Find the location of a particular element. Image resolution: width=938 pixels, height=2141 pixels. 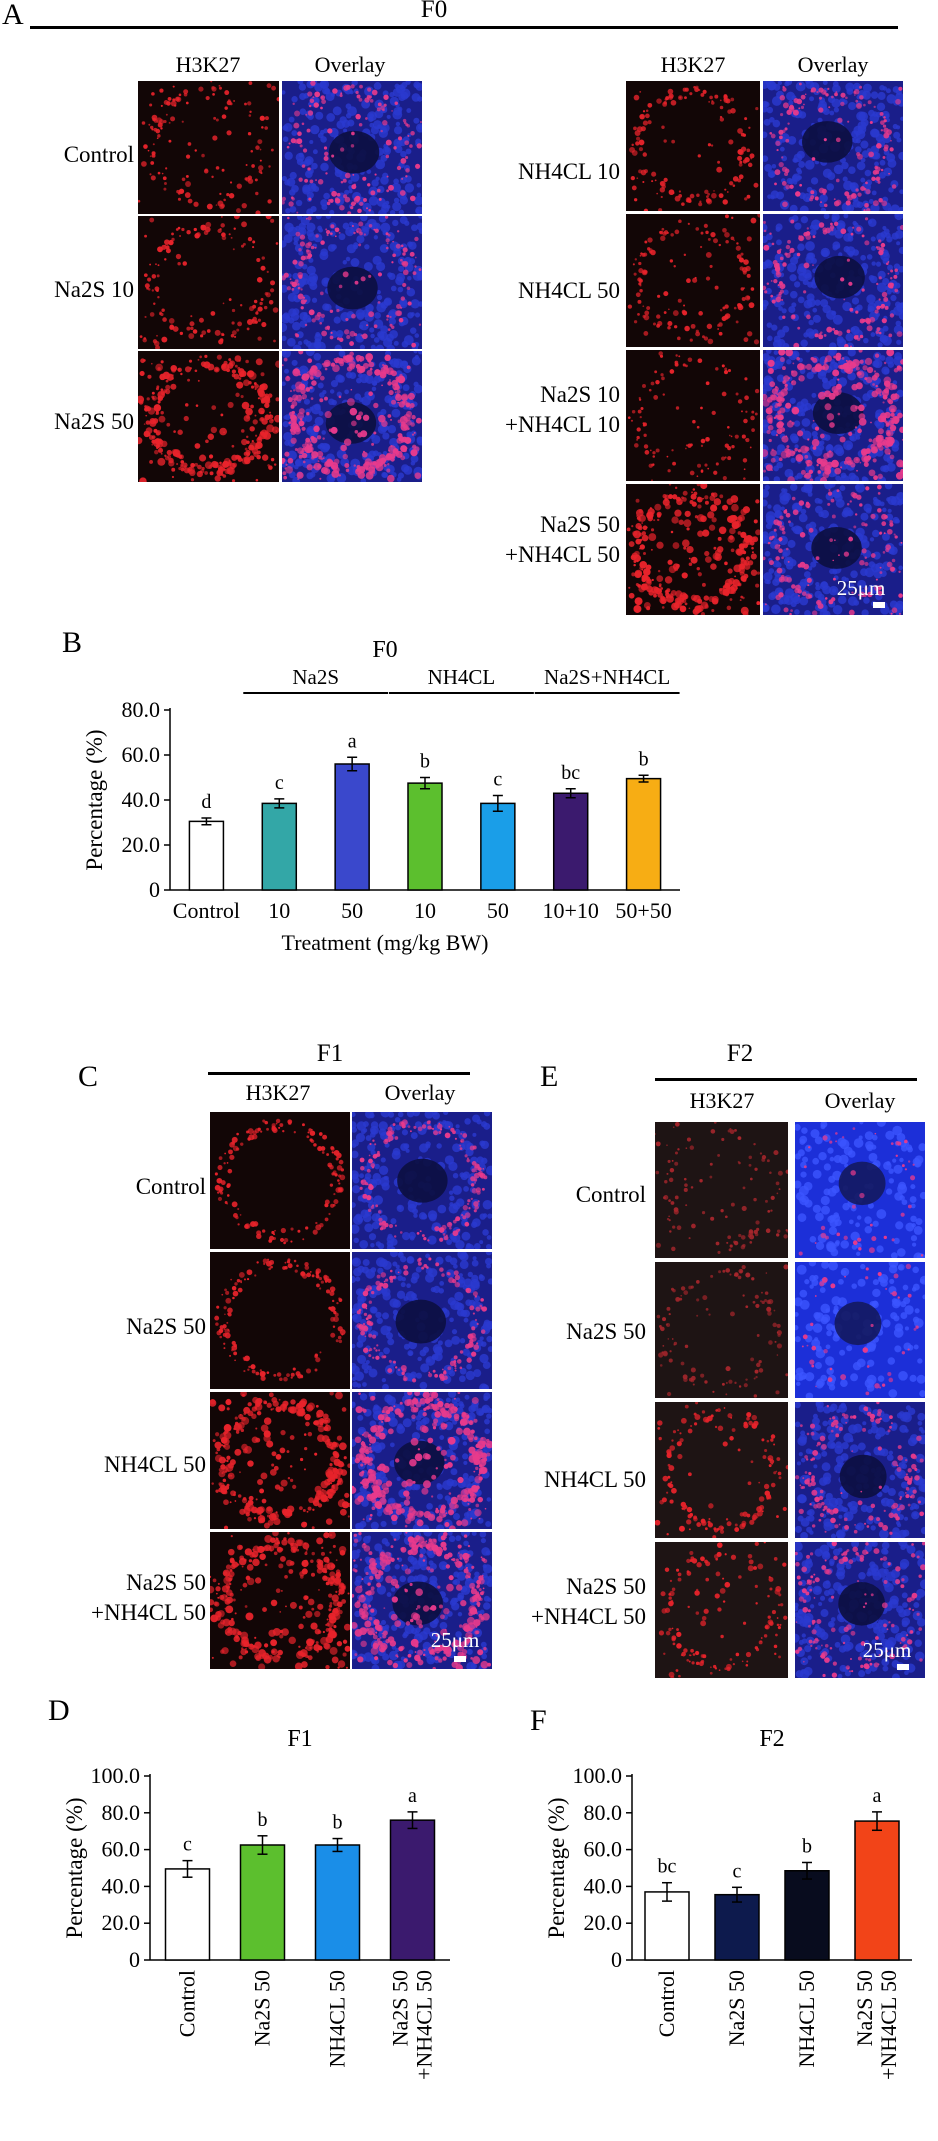

significance-letter: d is located at coordinates (206, 802).